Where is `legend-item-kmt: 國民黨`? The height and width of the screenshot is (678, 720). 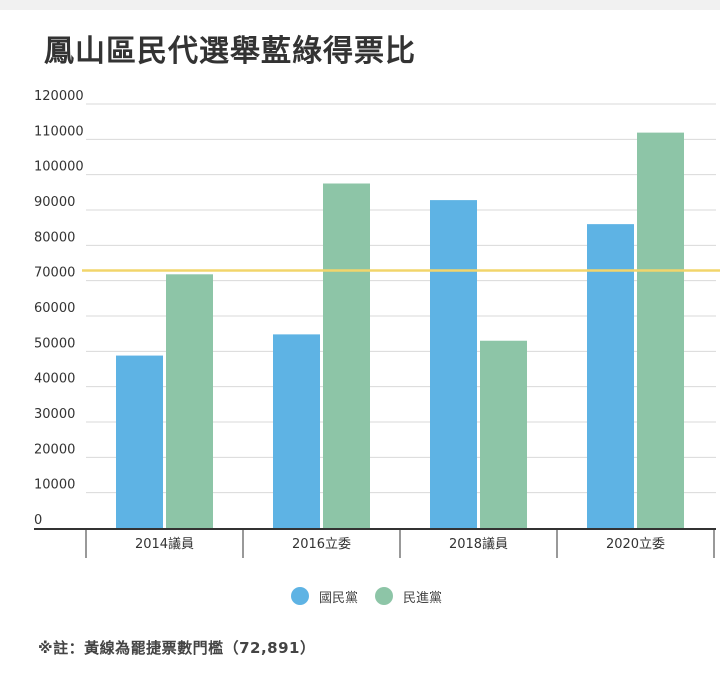
legend-item-kmt: 國民黨 is located at coordinates (324, 596).